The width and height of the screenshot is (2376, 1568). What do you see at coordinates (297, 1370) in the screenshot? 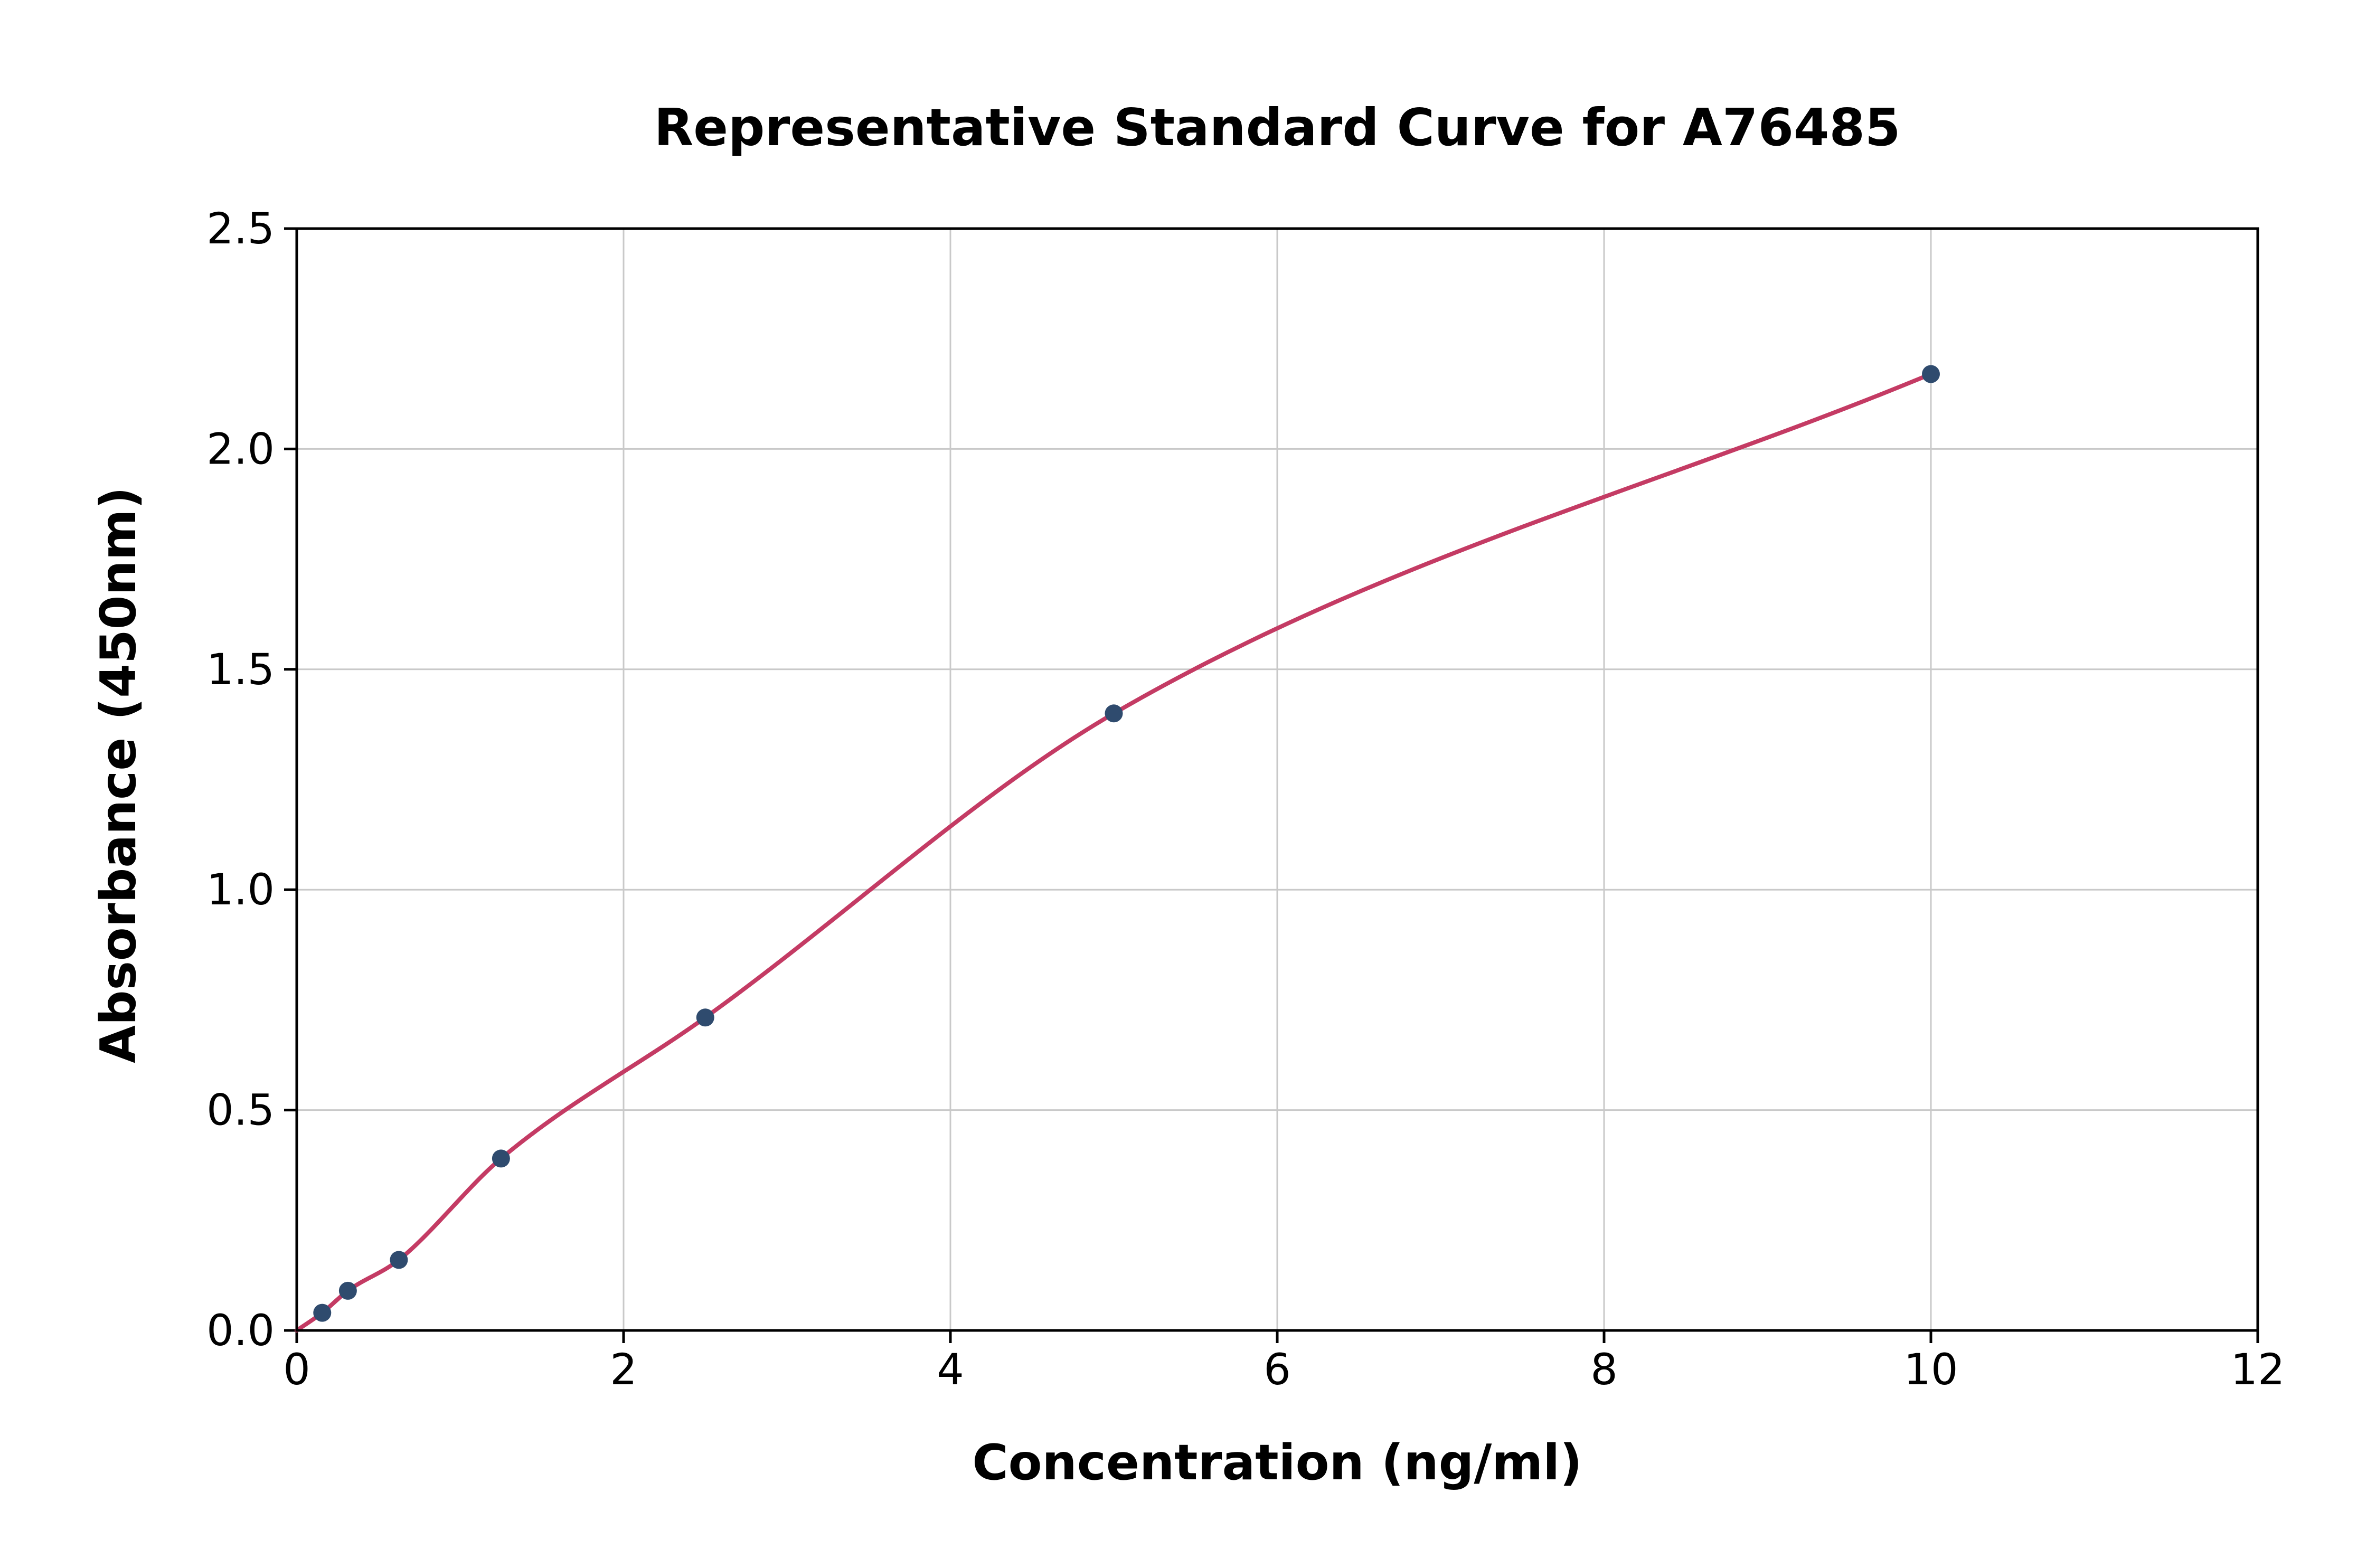
I see `x-tick-label: 0` at bounding box center [297, 1370].